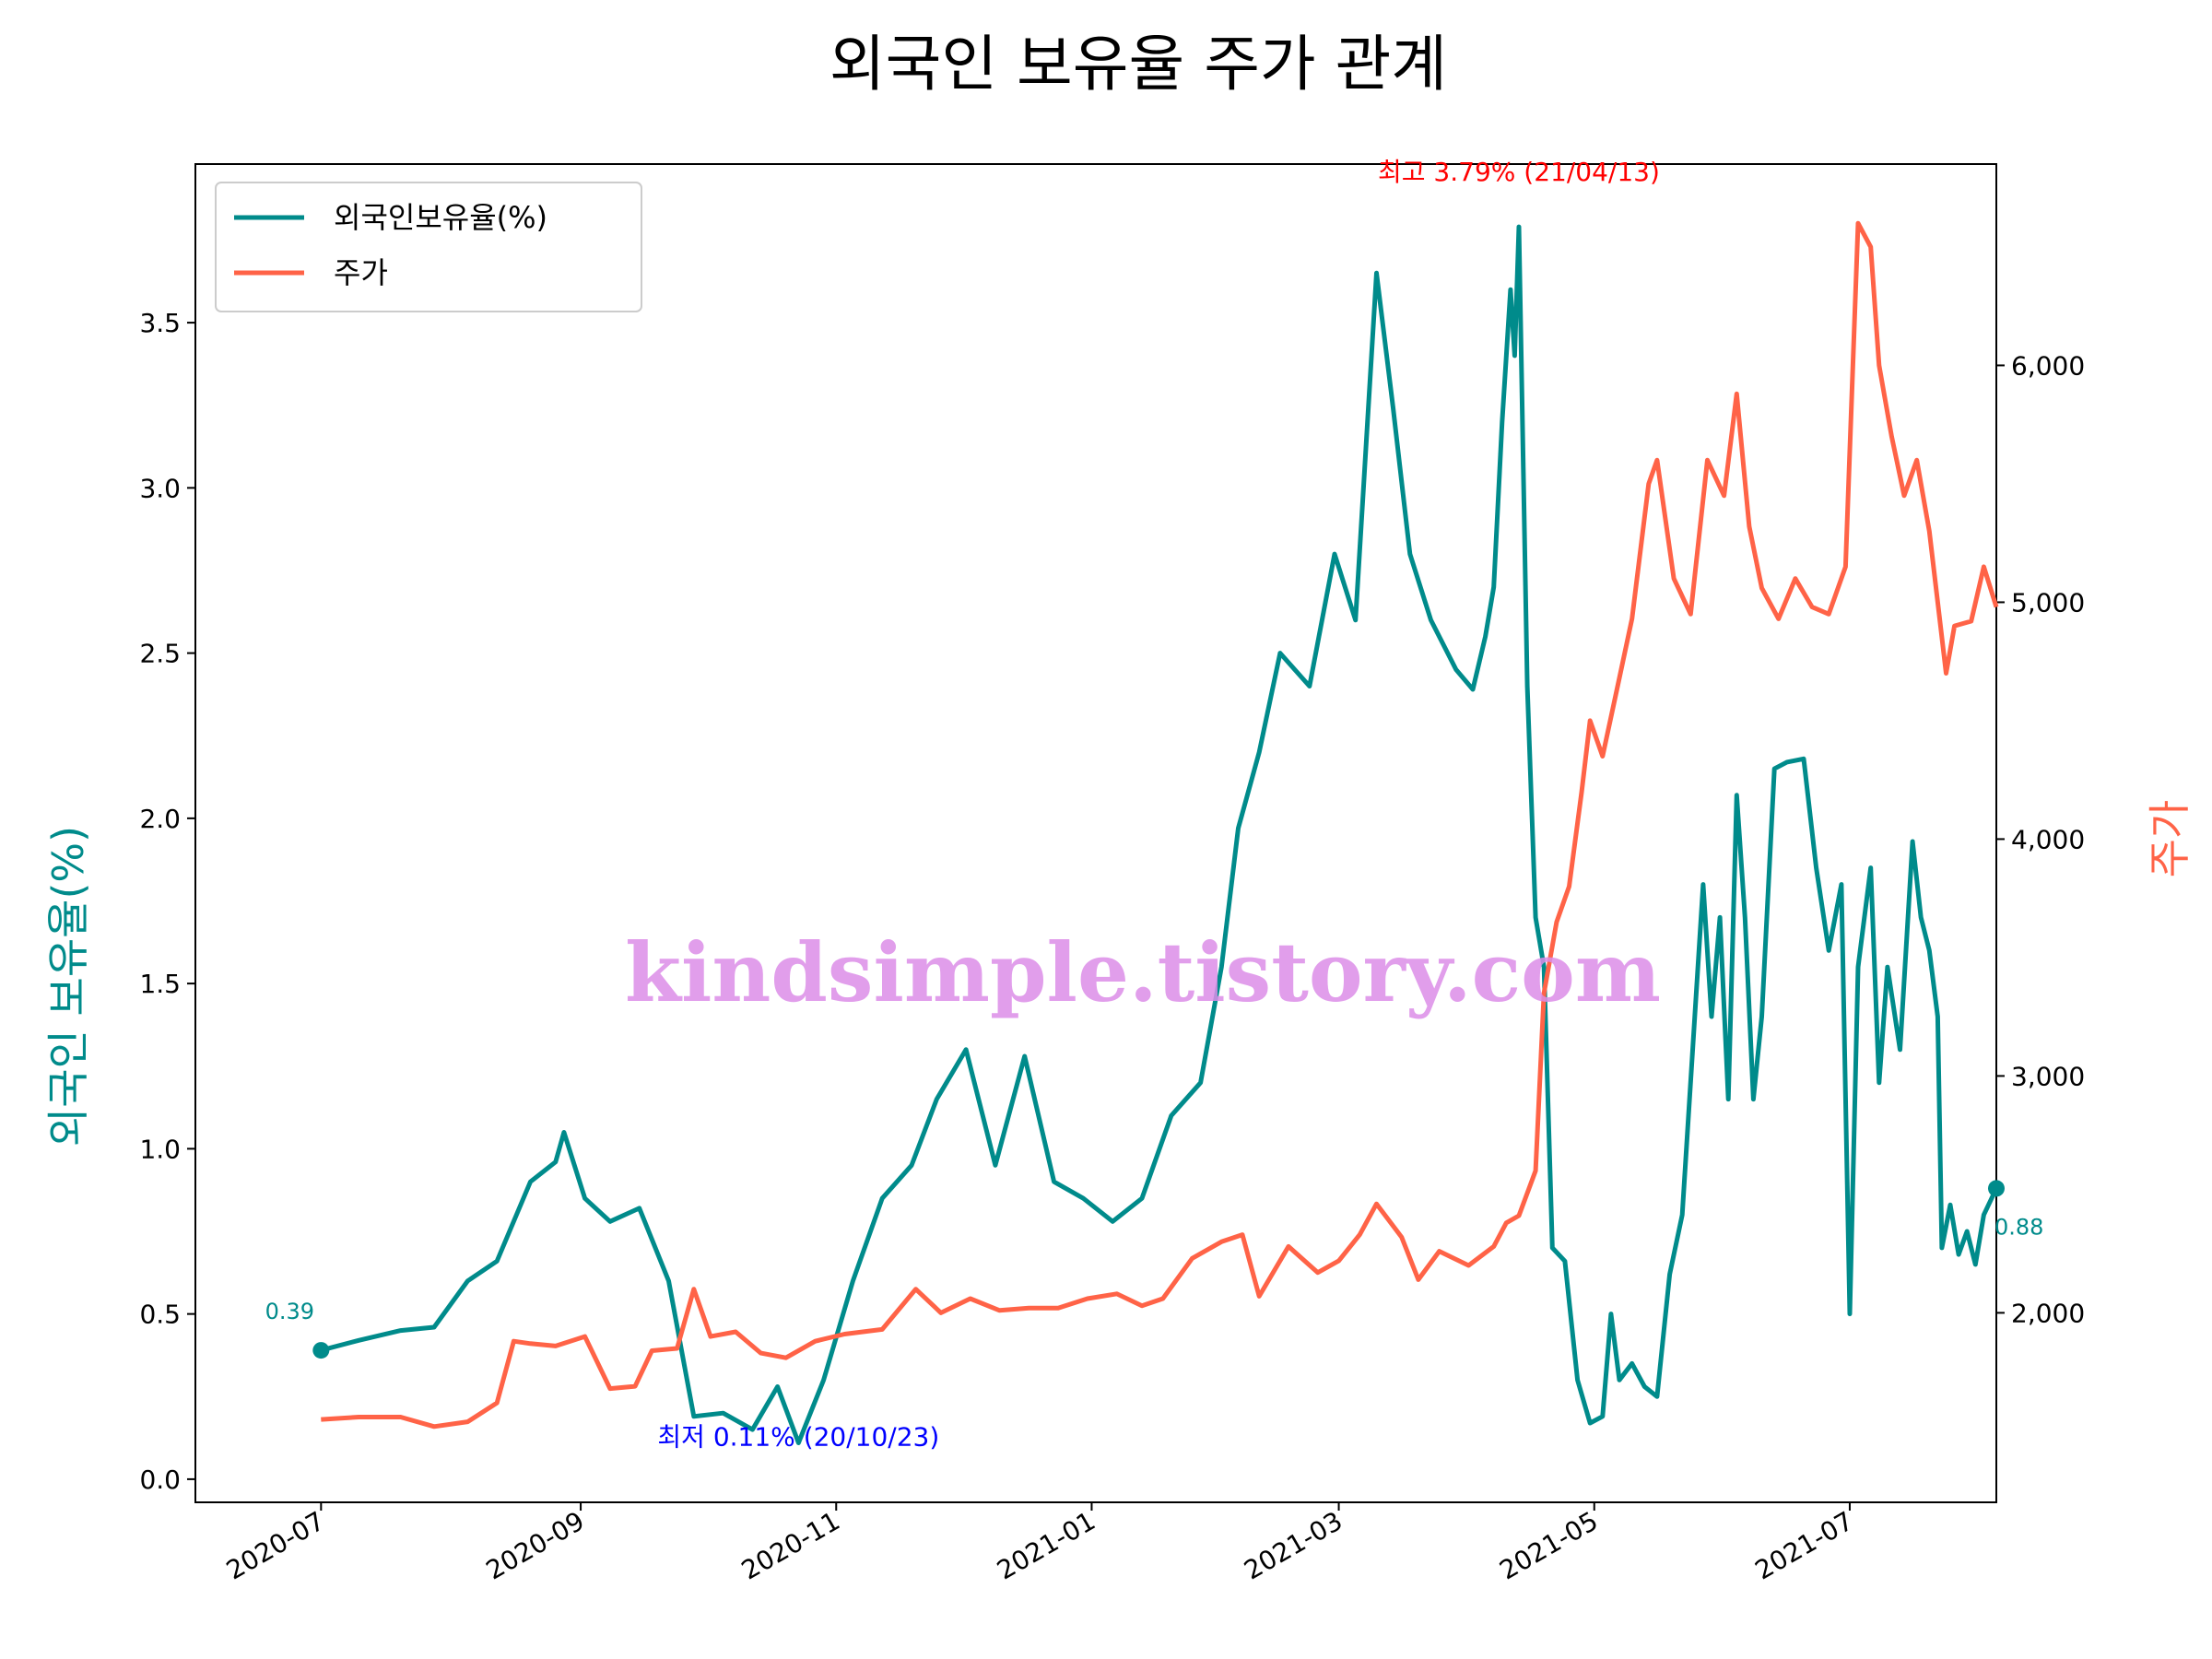 This screenshot has height=1659, width=2212. Describe the element at coordinates (160, 984) in the screenshot. I see `y-tick-label-left: 1.5` at that location.